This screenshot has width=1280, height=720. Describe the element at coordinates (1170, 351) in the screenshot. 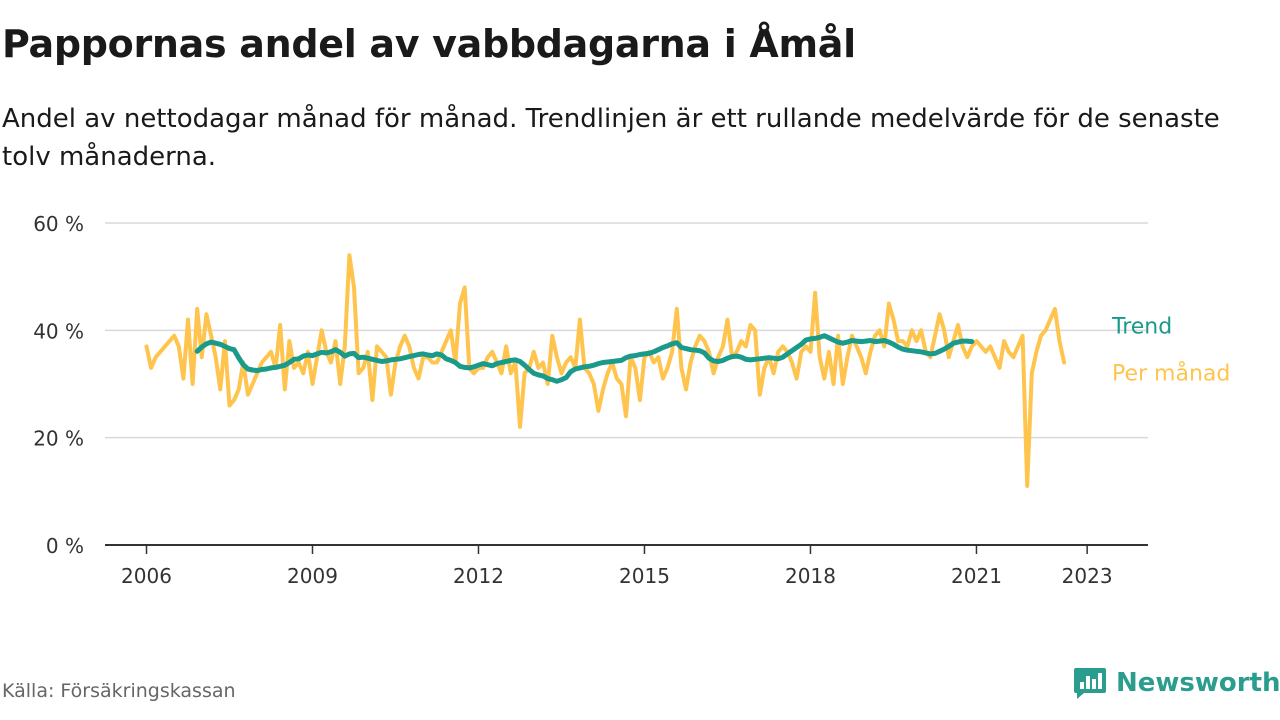

I see `series-labels: Per månad Trend` at that location.